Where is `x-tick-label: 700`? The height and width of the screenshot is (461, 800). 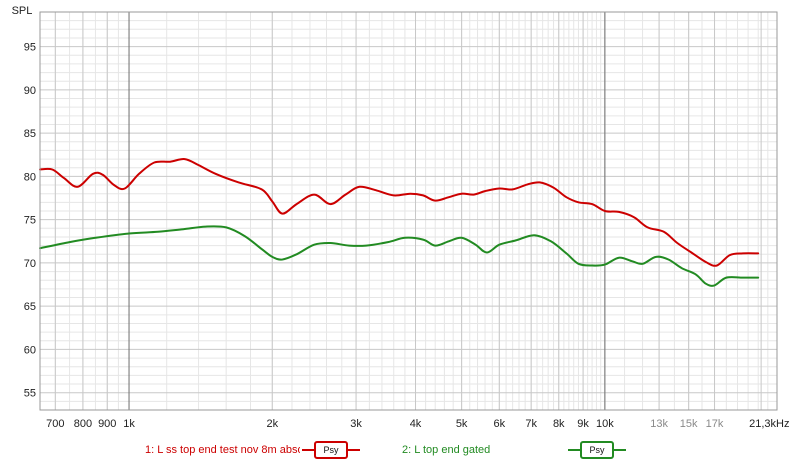 x-tick-label: 700 is located at coordinates (55, 424).